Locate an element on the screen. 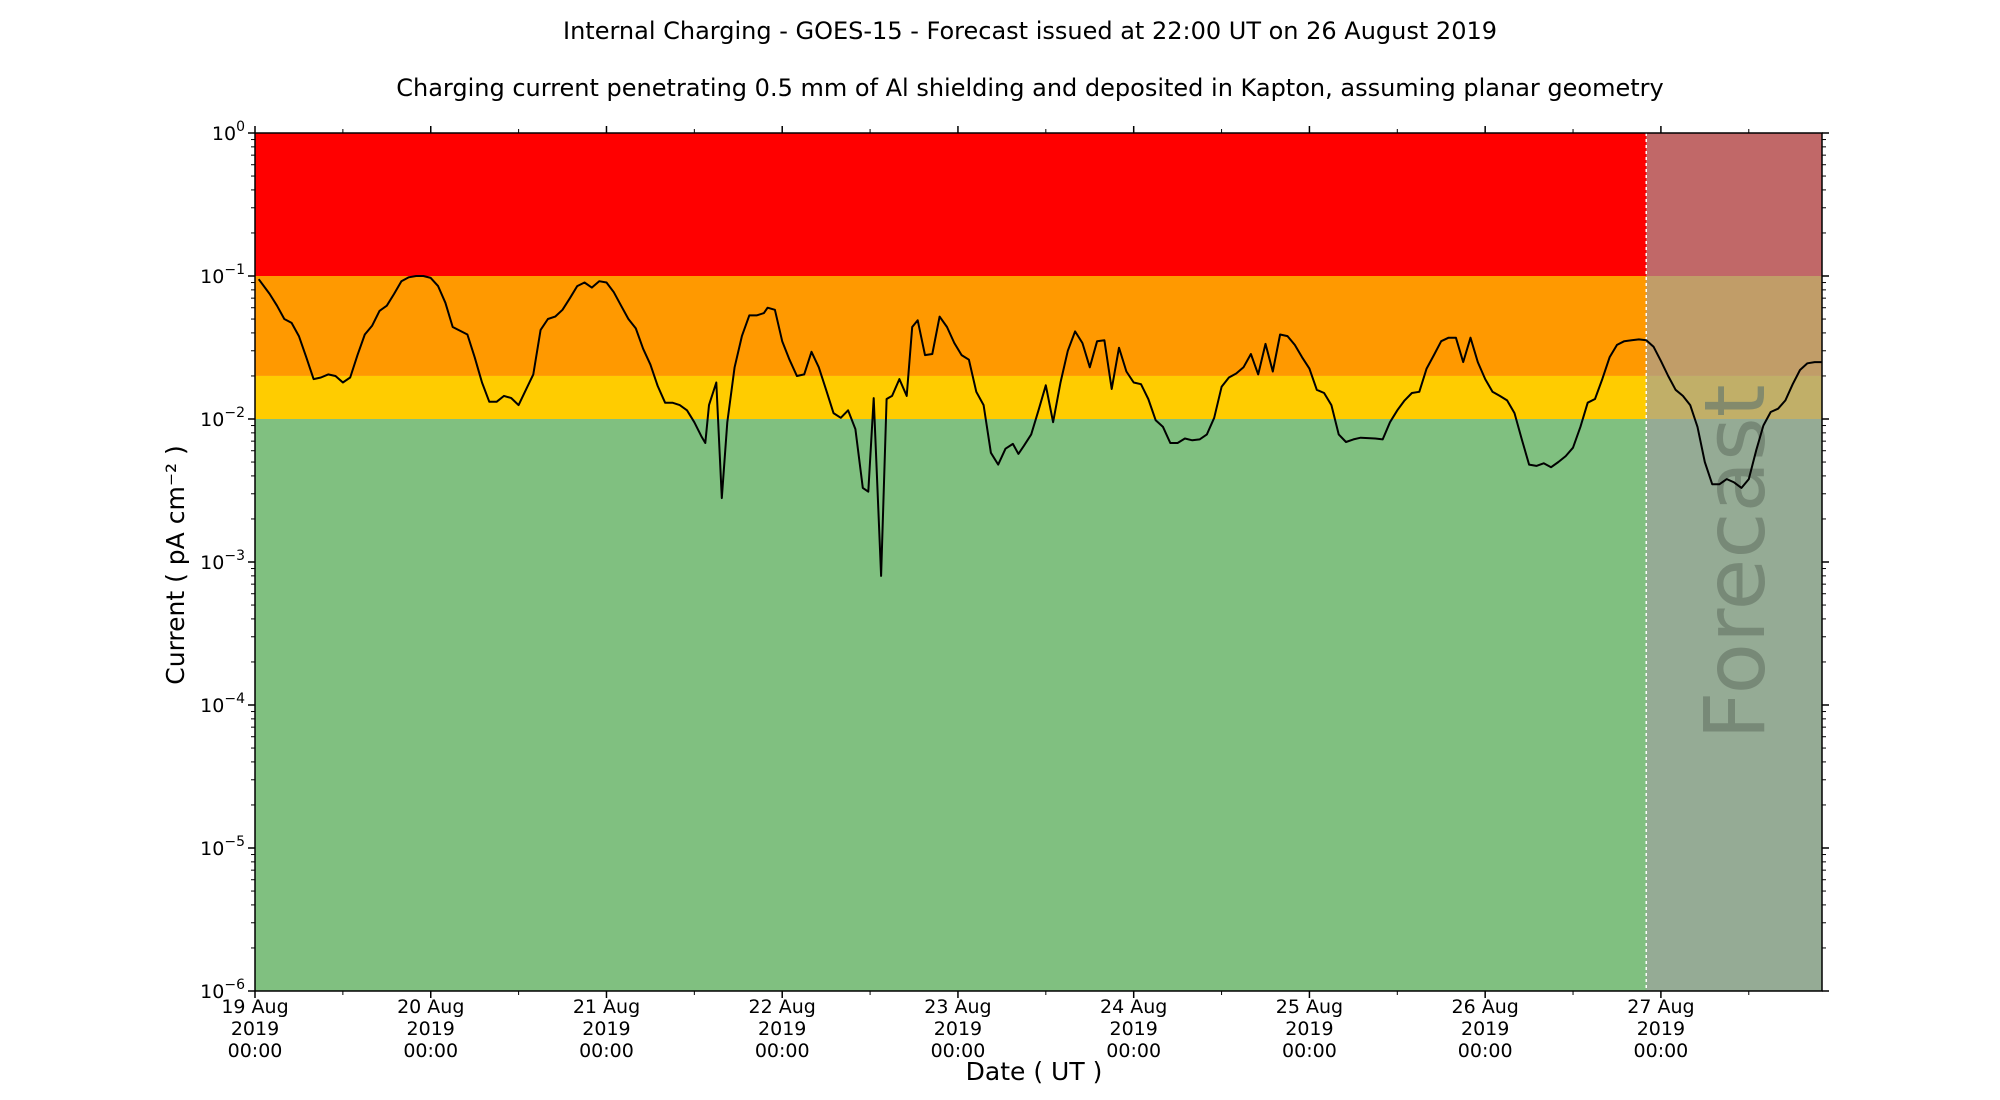  x-axis-label: Date ( UT ) is located at coordinates (1034, 1071).